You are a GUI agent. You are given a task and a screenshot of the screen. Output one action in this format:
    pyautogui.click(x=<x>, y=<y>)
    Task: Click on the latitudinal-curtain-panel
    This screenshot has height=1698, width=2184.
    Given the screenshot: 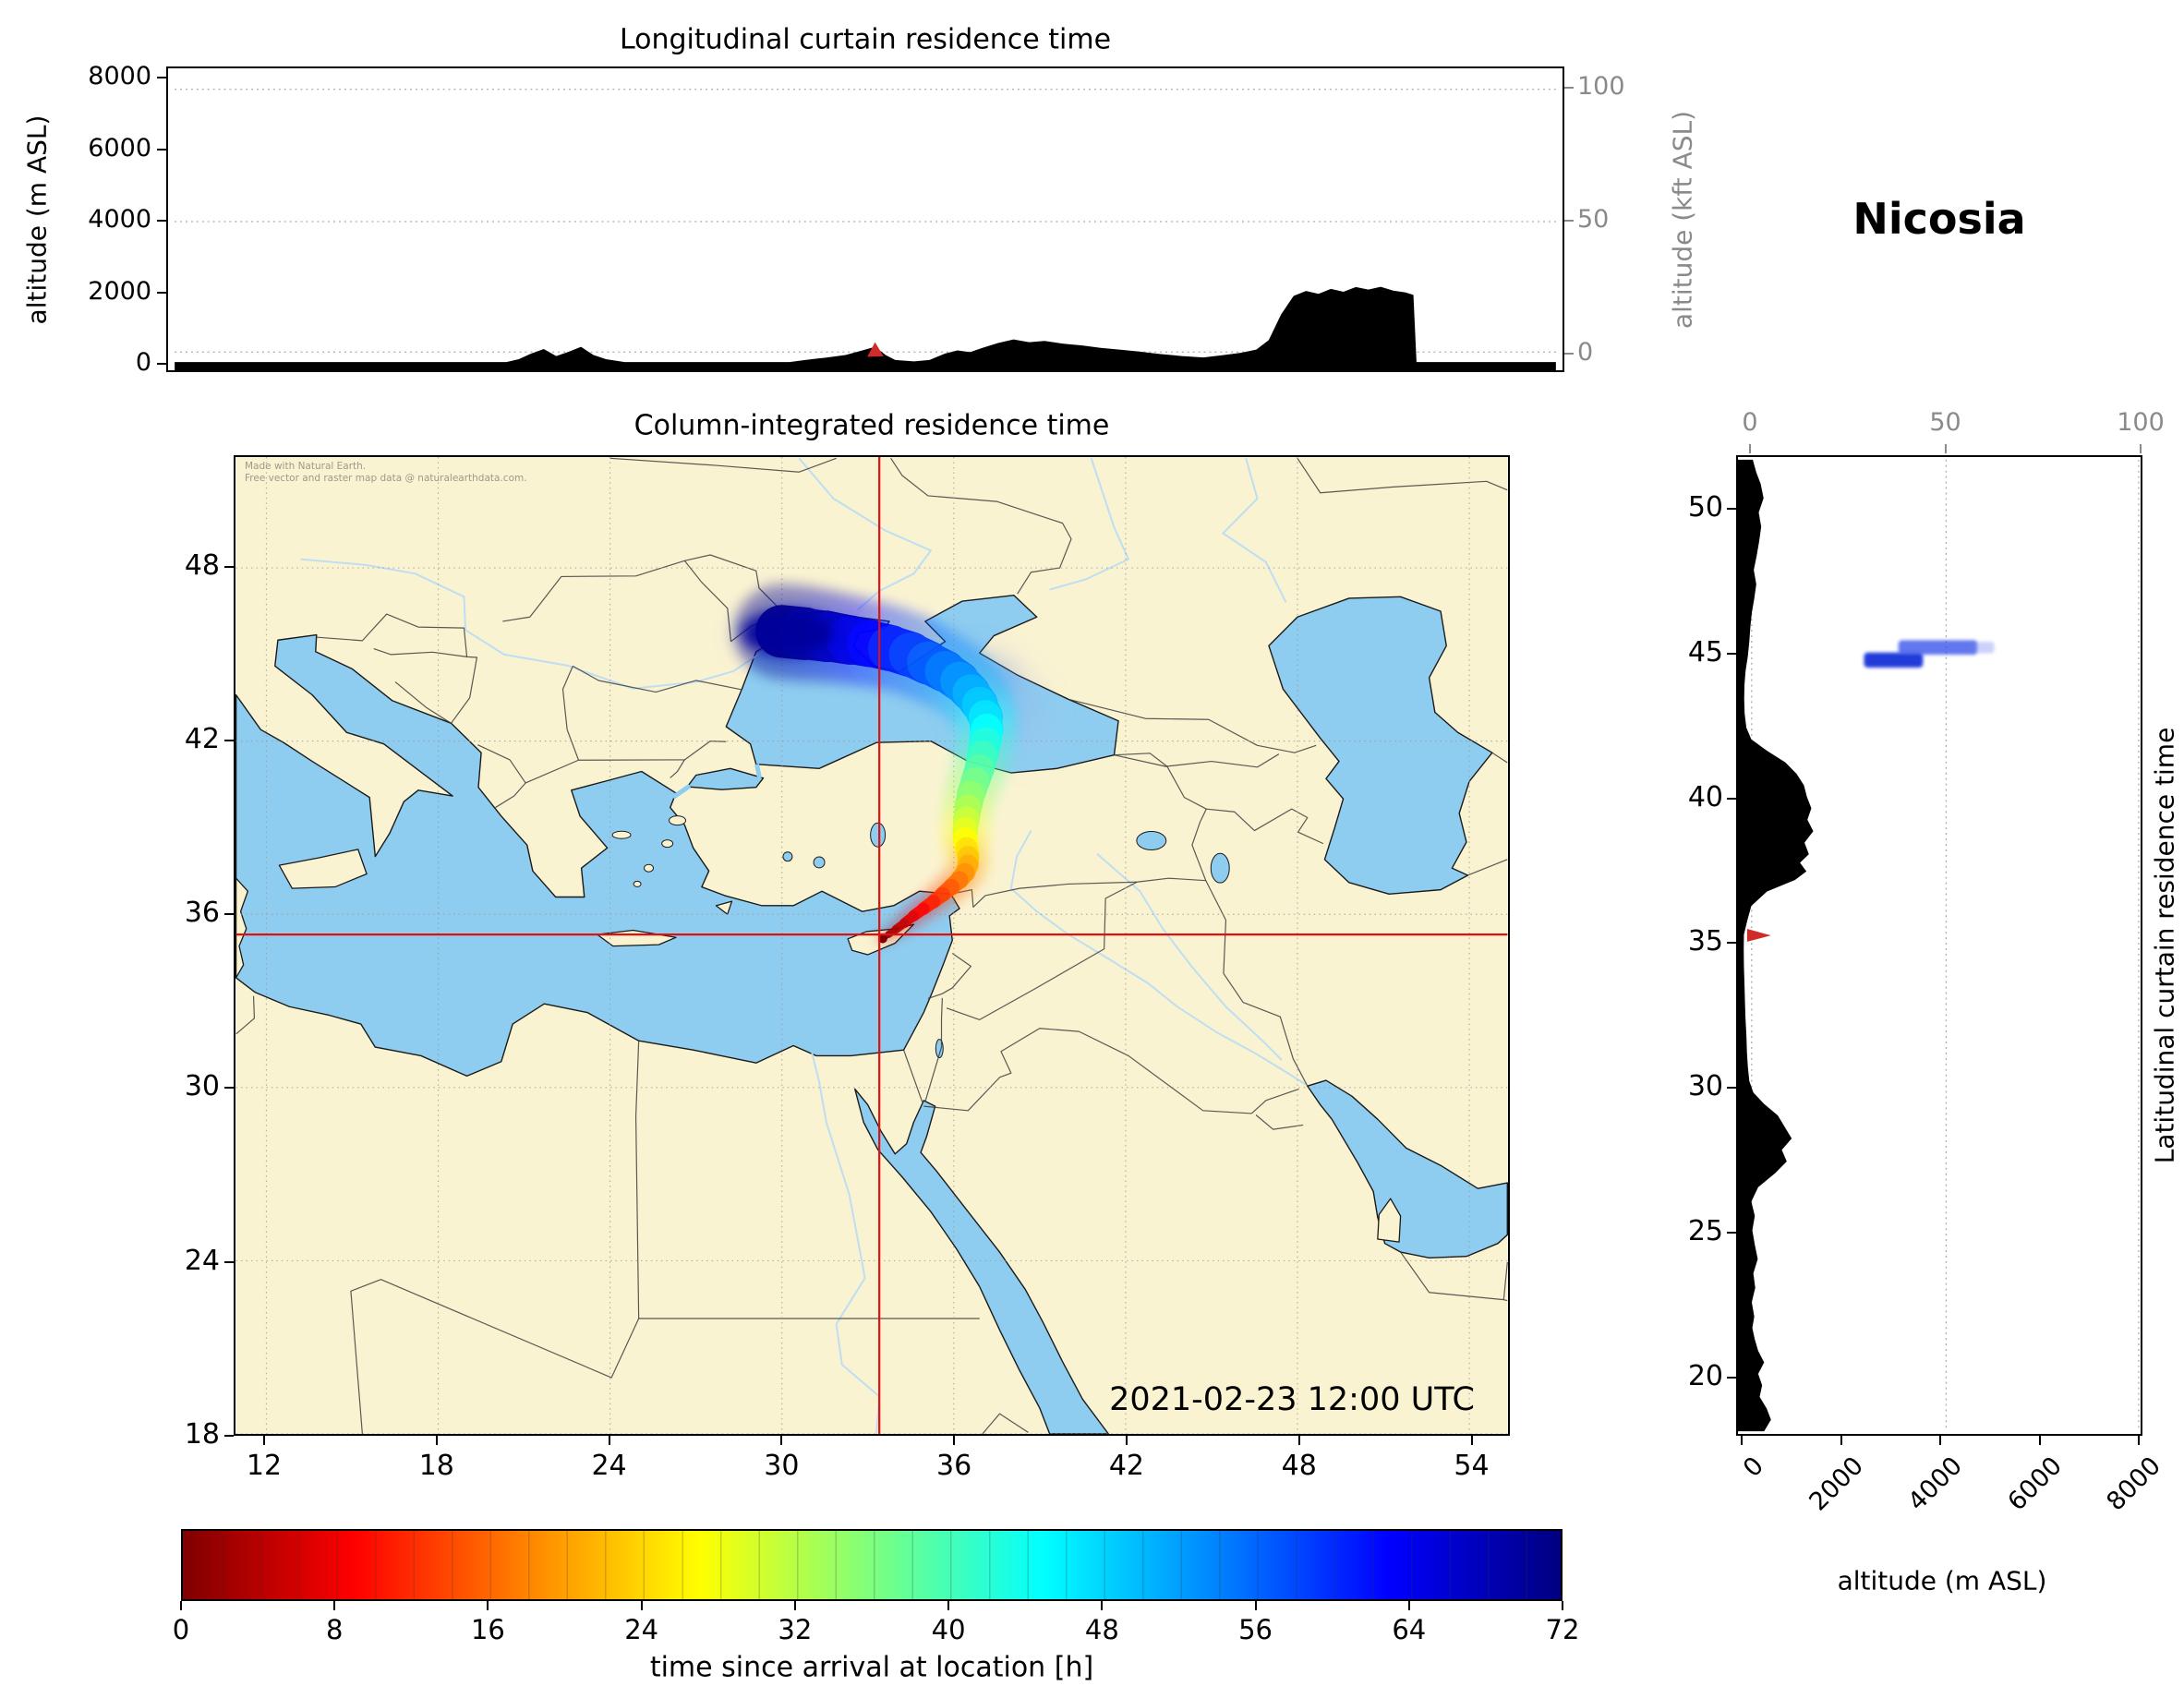 What is the action you would take?
    pyautogui.click(x=1939, y=945)
    